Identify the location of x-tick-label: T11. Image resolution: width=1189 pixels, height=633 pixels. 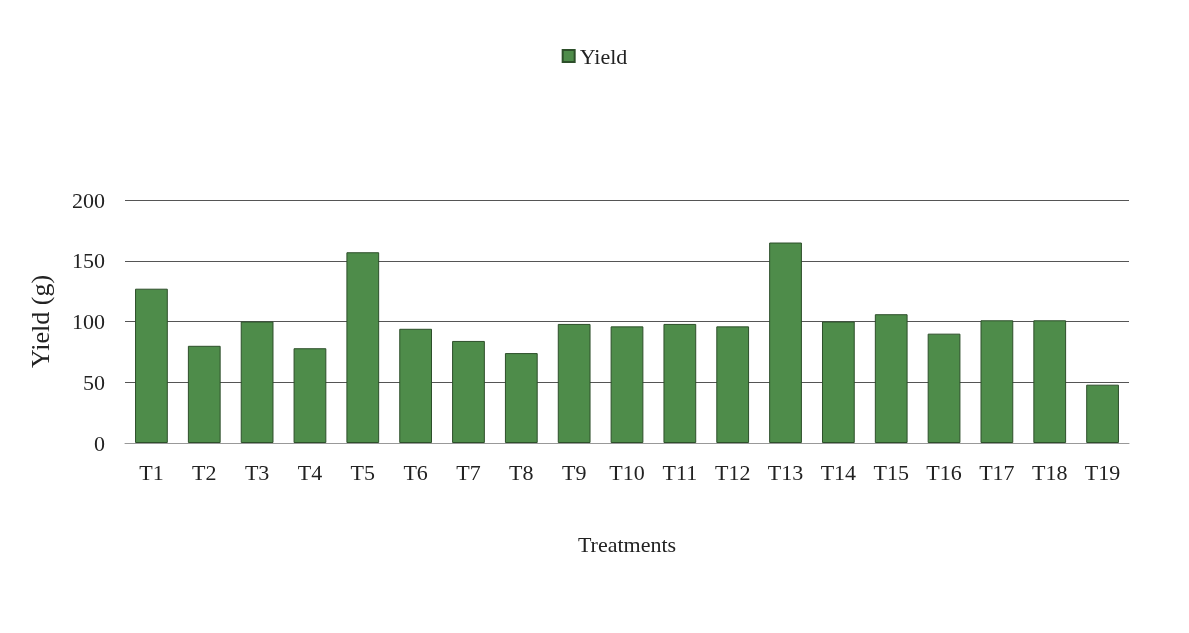
(680, 472).